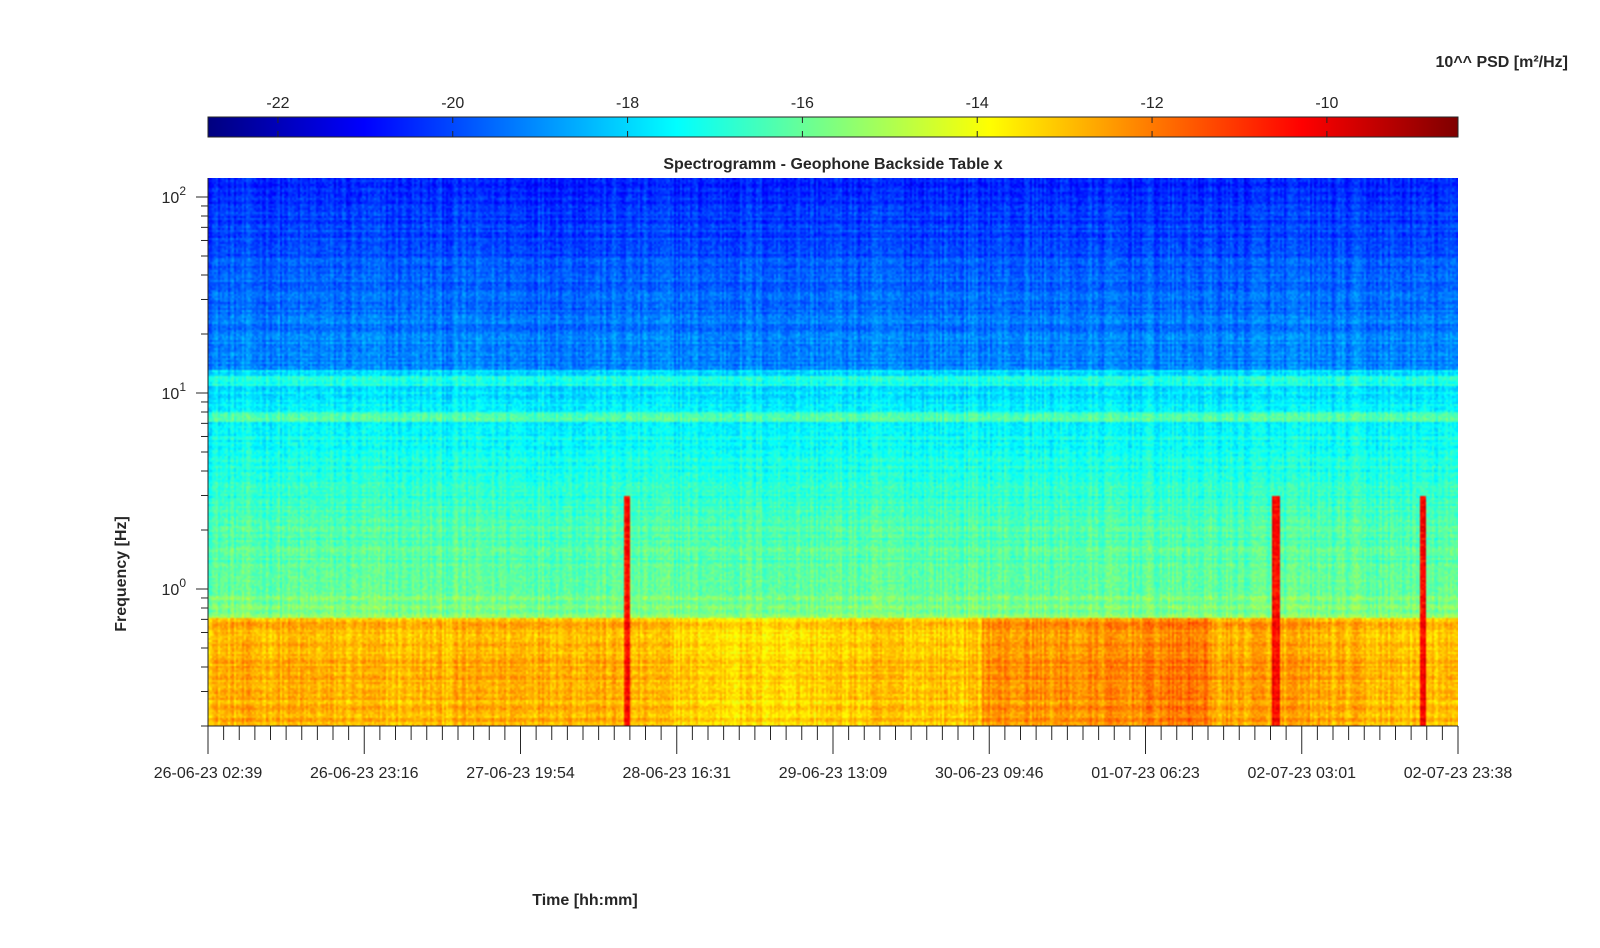  I want to click on y-tick-label: 10⁰, so click(174, 587).